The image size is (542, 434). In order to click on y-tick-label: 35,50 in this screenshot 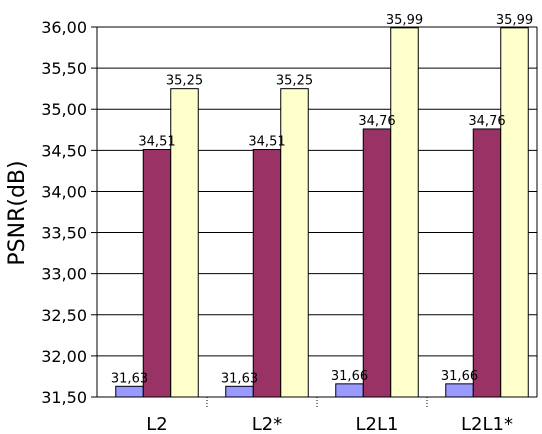, I will do `click(64, 68)`.